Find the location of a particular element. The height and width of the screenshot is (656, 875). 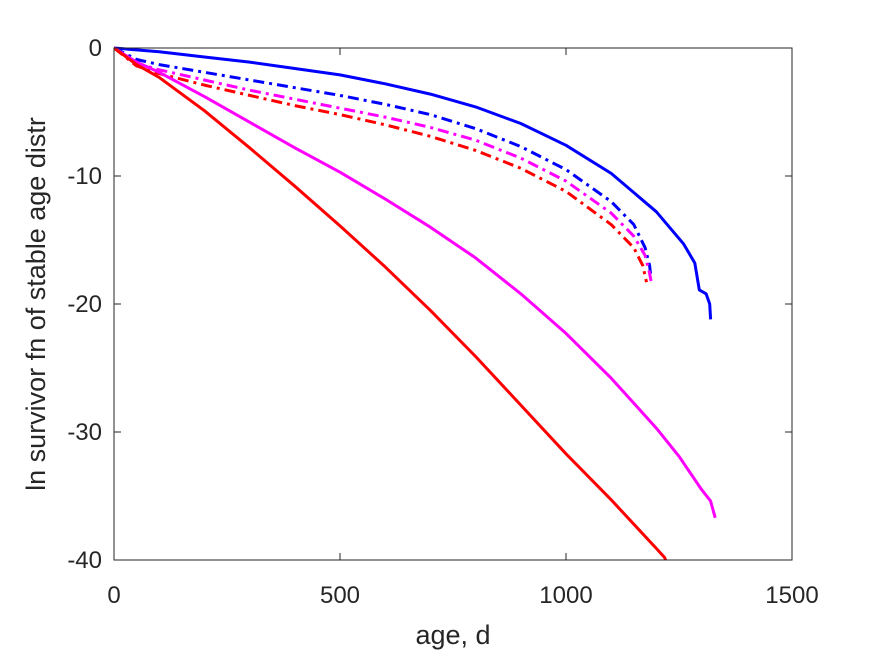

x-tick-label: 500 is located at coordinates (340, 595).